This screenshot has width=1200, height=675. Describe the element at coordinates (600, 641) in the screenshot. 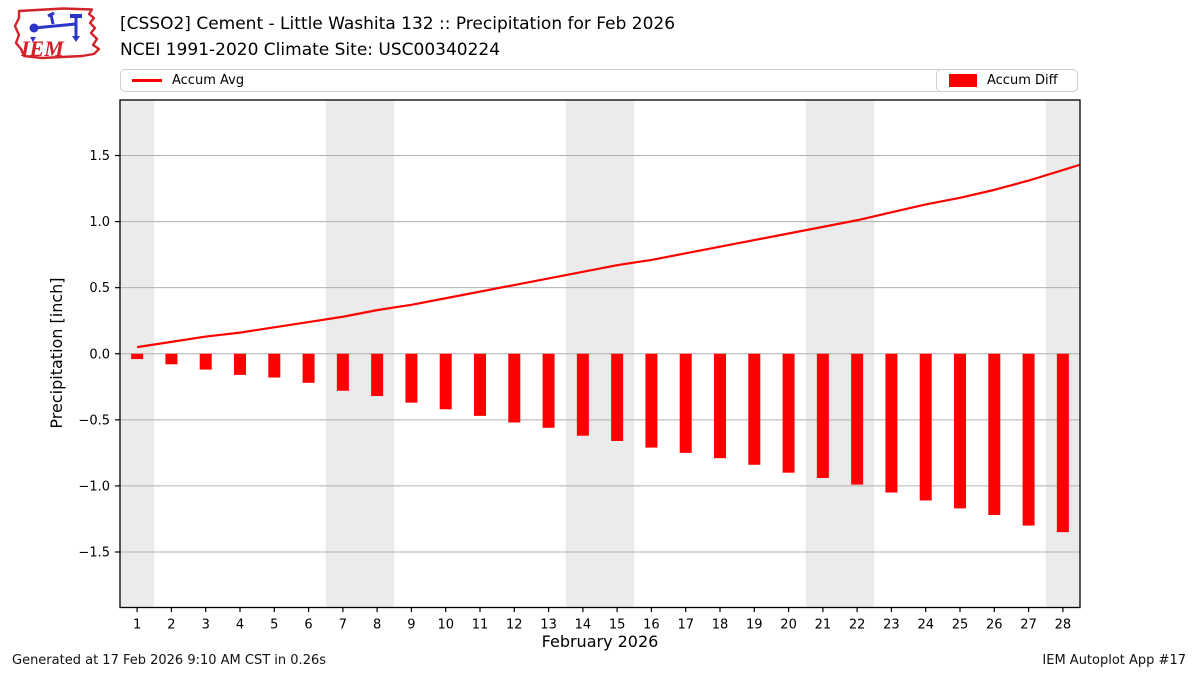

I see `x-axis-label: February 2026` at that location.